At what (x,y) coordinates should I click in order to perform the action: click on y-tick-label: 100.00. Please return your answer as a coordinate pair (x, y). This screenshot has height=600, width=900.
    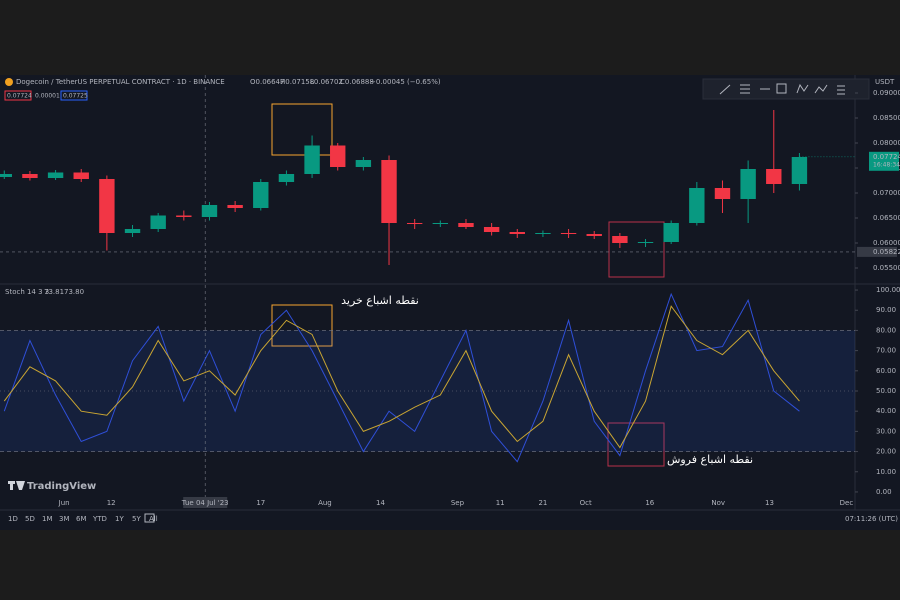
    Looking at the image, I should click on (888, 290).